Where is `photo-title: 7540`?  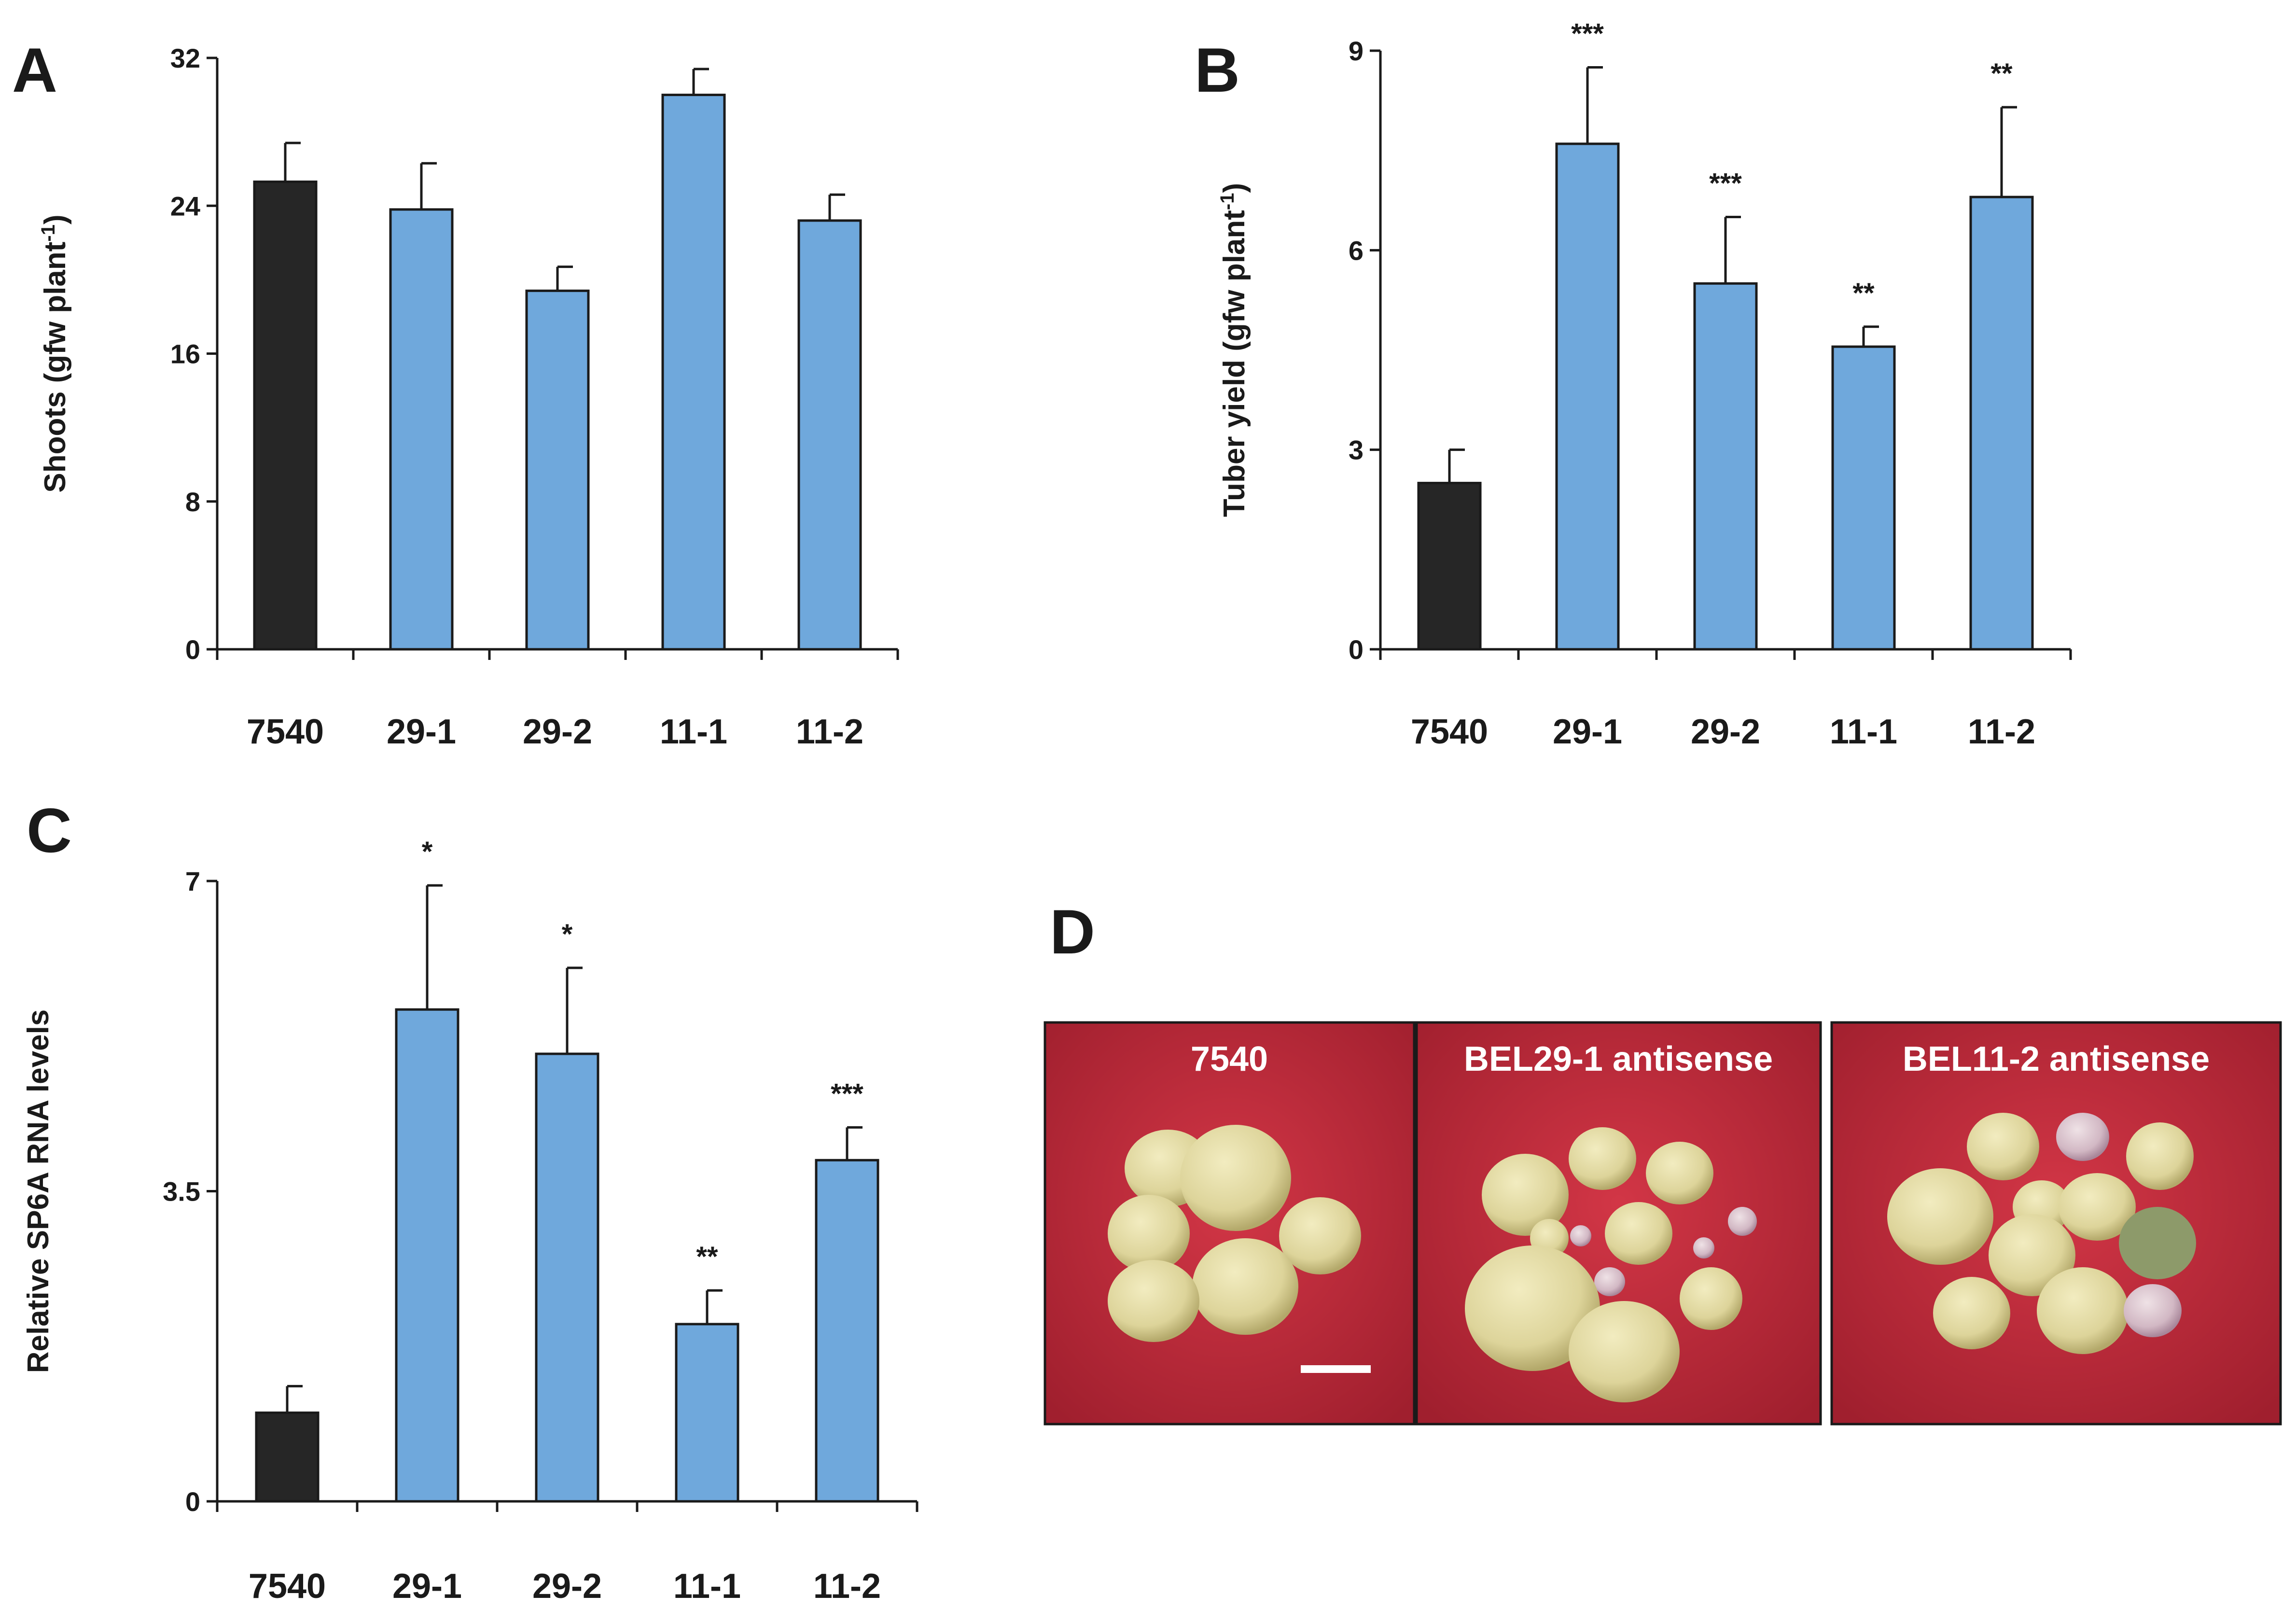 photo-title: 7540 is located at coordinates (1229, 1059).